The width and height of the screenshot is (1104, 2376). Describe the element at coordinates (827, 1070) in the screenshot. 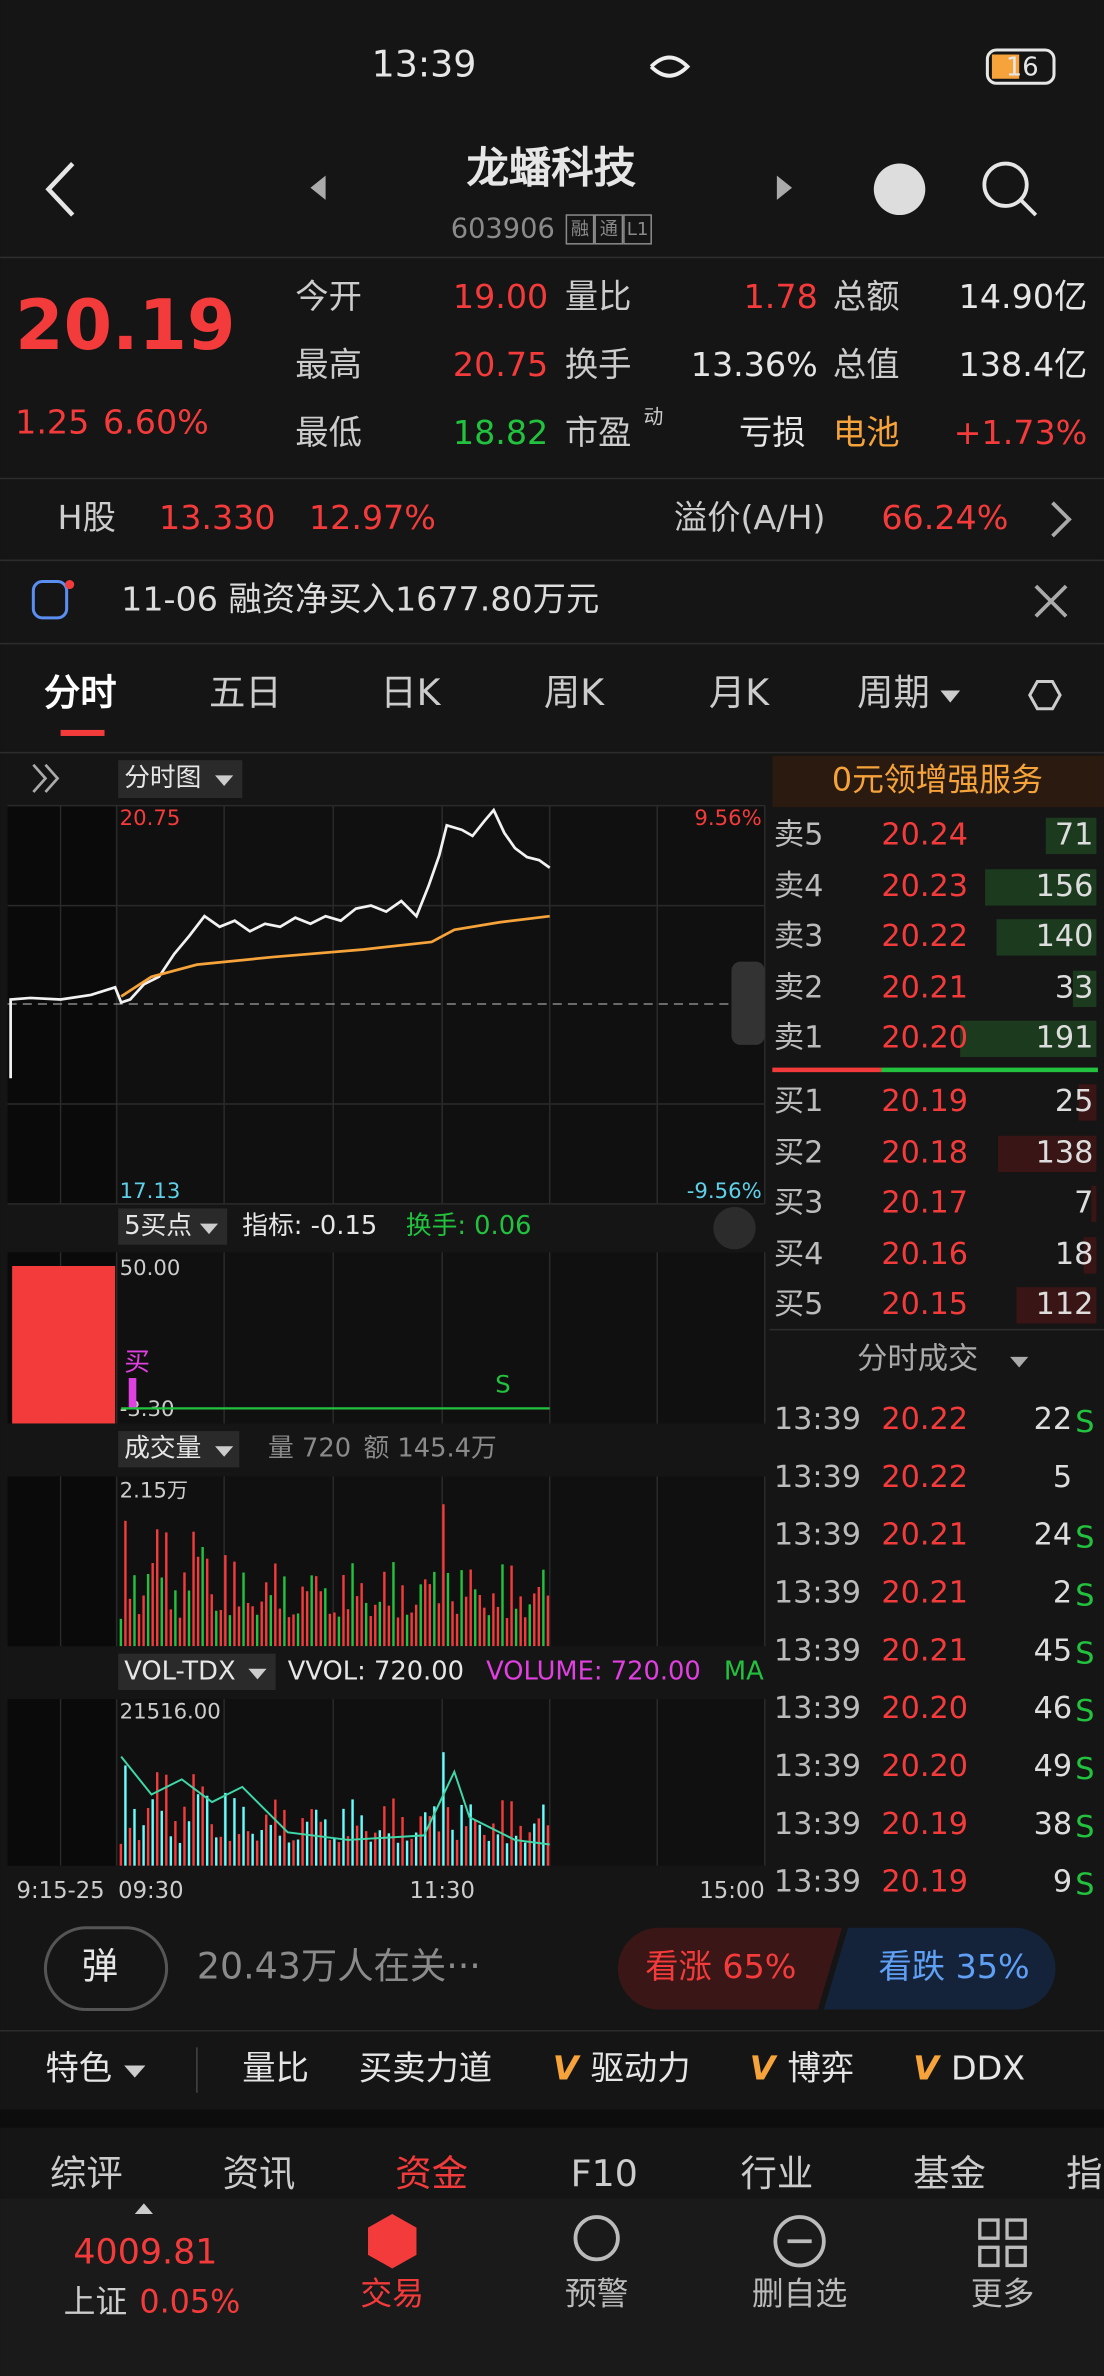

I see `book-split` at that location.